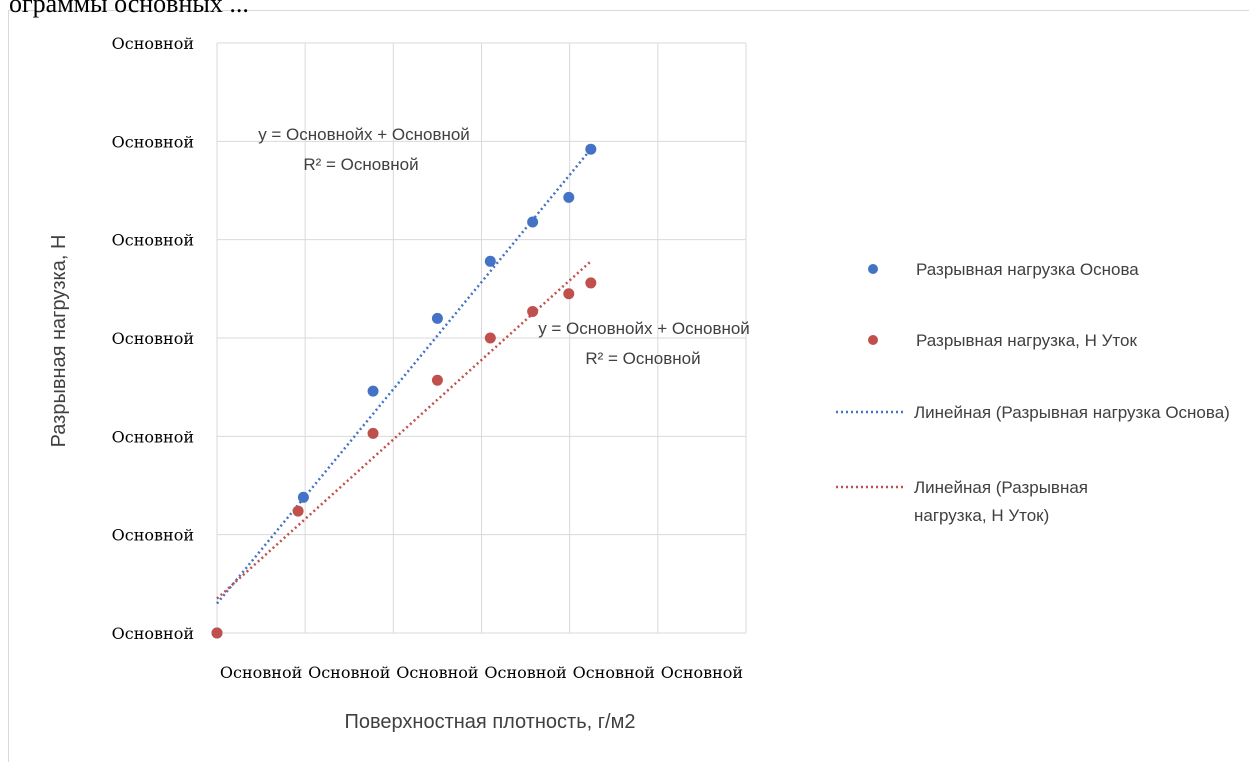 Image resolution: width=1249 pixels, height=763 pixels. Describe the element at coordinates (1027, 269) in the screenshot. I see `legend-label-basis: Разрывная нагрузка Основа` at that location.